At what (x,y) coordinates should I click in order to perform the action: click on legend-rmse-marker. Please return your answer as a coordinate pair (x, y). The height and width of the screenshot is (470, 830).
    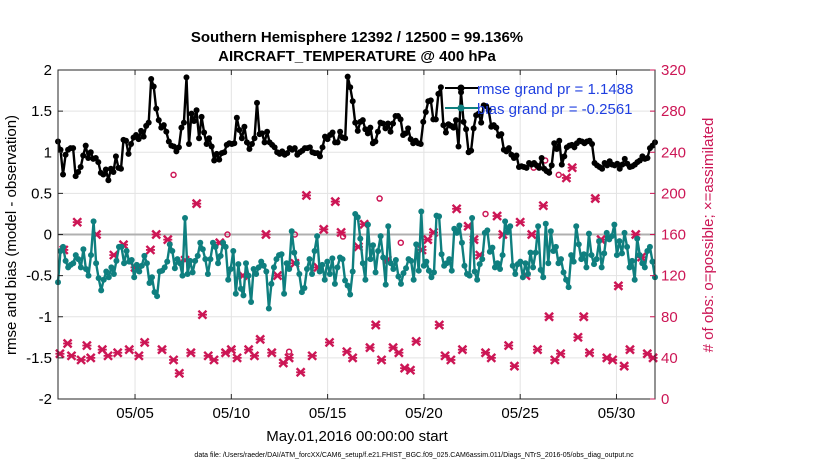
    Looking at the image, I should click on (461, 88).